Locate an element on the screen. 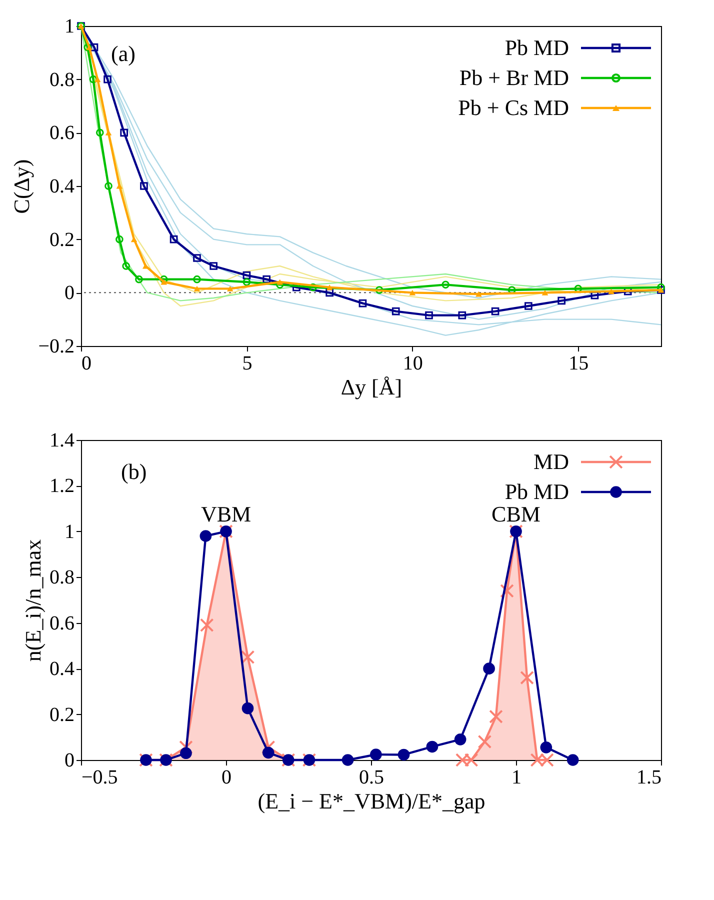  x-tick-label: 15 is located at coordinates (578, 363).